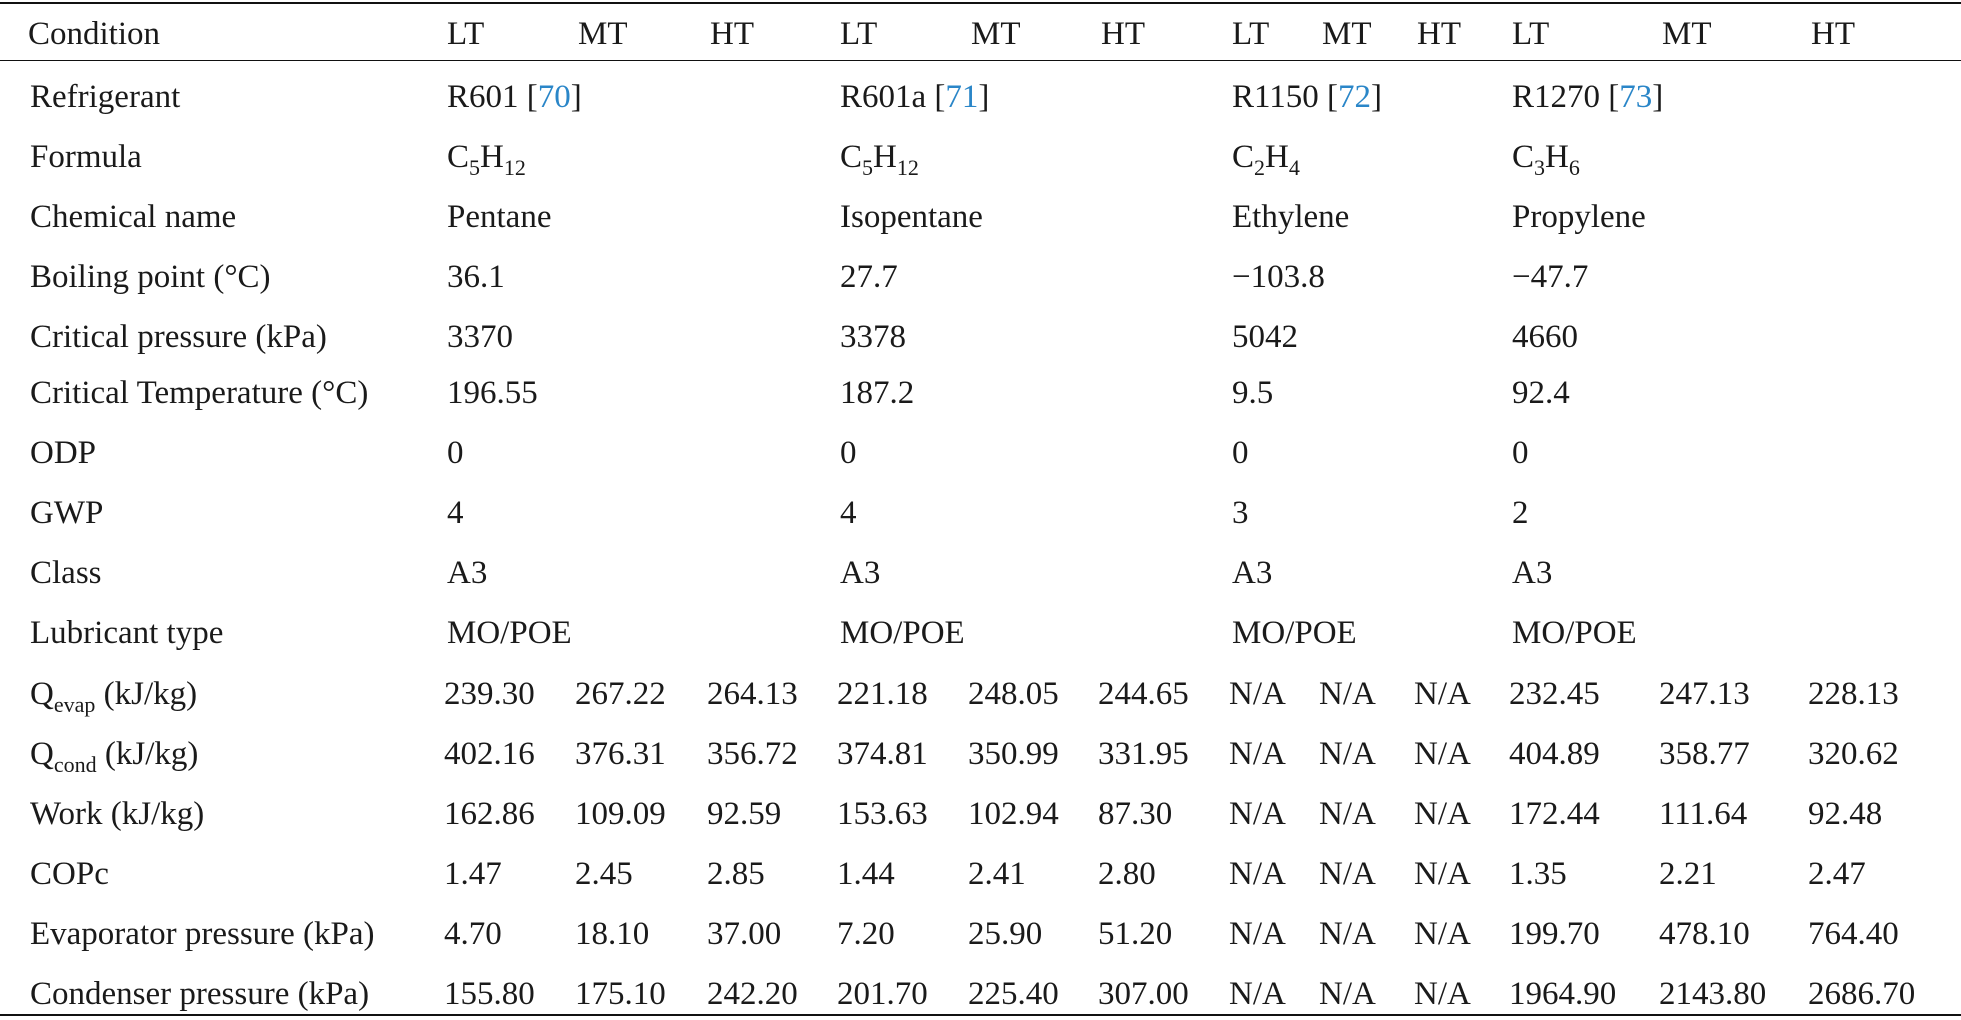 The image size is (1961, 1020). What do you see at coordinates (980, 277) in the screenshot?
I see `table-row: Boiling point (°C) 36.1 27.7 −103.8 −47.7` at bounding box center [980, 277].